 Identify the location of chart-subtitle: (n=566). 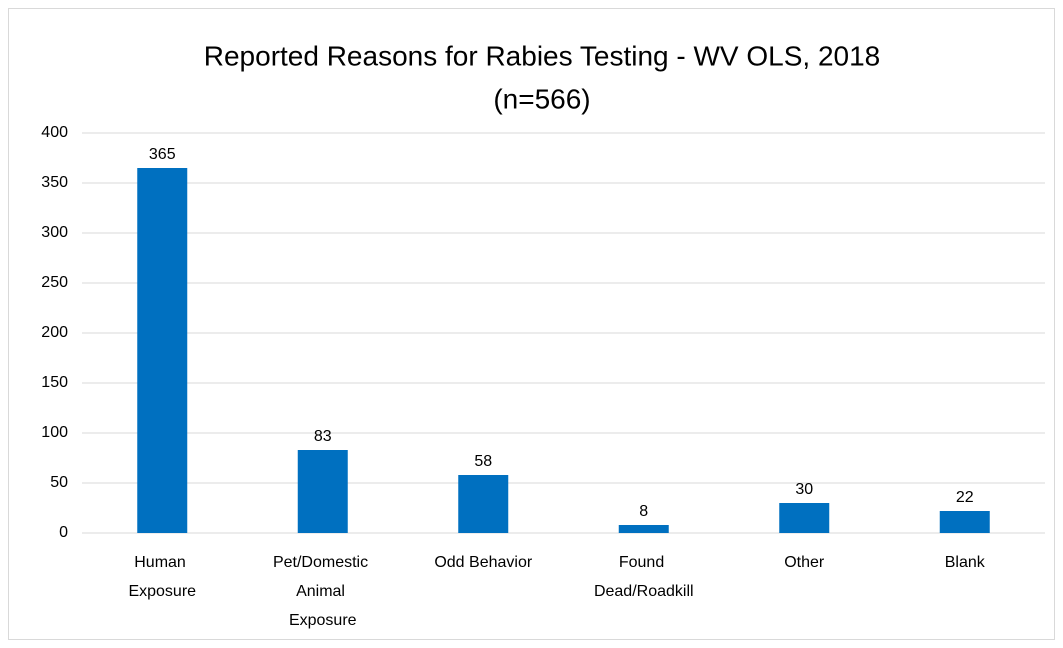
(541, 98).